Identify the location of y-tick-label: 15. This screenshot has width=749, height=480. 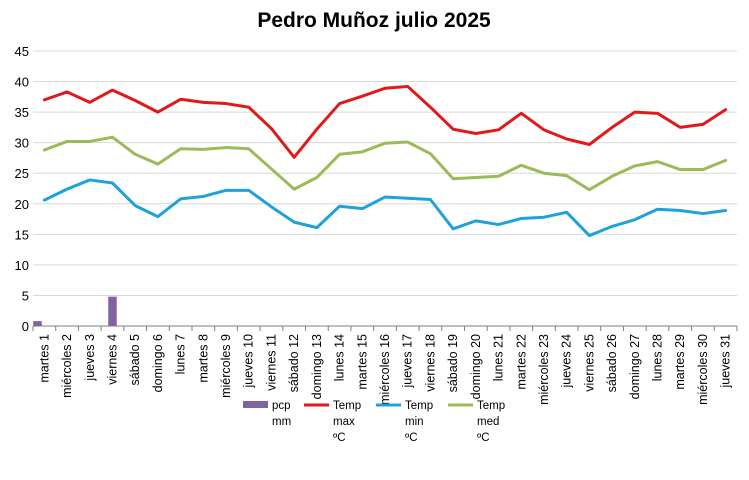
(22, 234).